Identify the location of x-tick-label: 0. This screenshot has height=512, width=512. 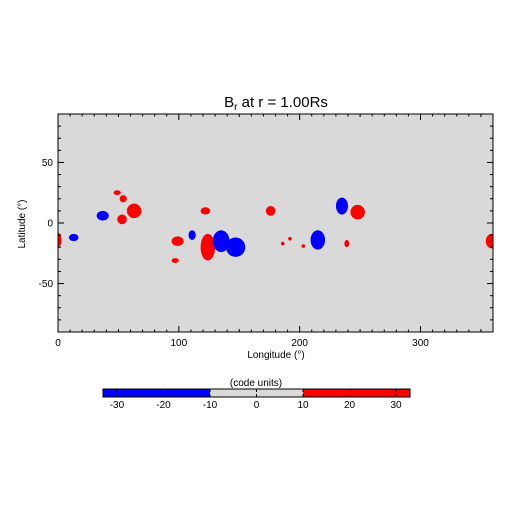
(58, 343).